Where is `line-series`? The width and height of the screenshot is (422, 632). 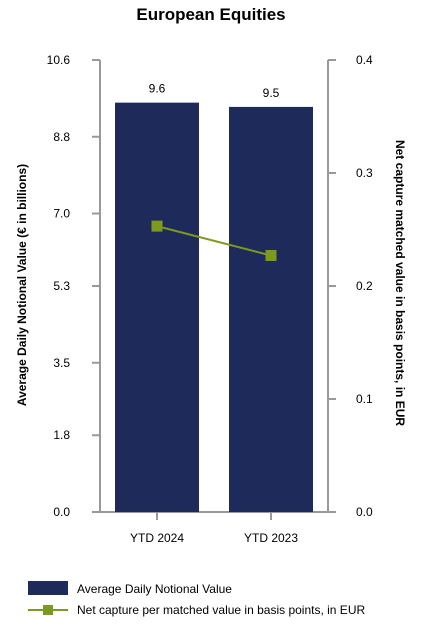
line-series is located at coordinates (214, 241).